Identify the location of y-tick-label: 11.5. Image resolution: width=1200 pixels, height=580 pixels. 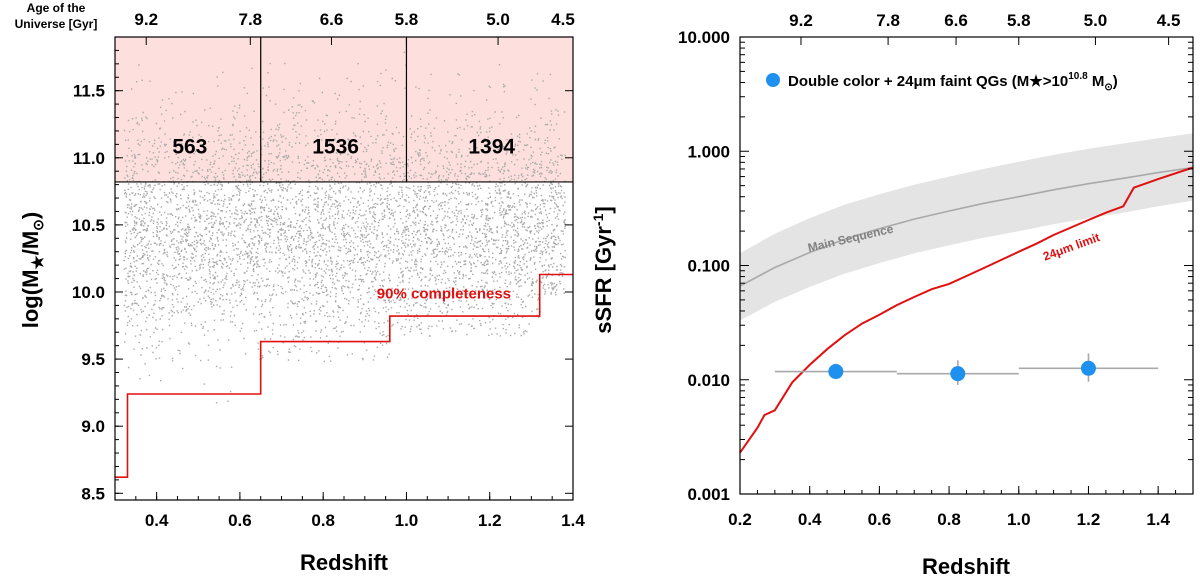
(89, 91).